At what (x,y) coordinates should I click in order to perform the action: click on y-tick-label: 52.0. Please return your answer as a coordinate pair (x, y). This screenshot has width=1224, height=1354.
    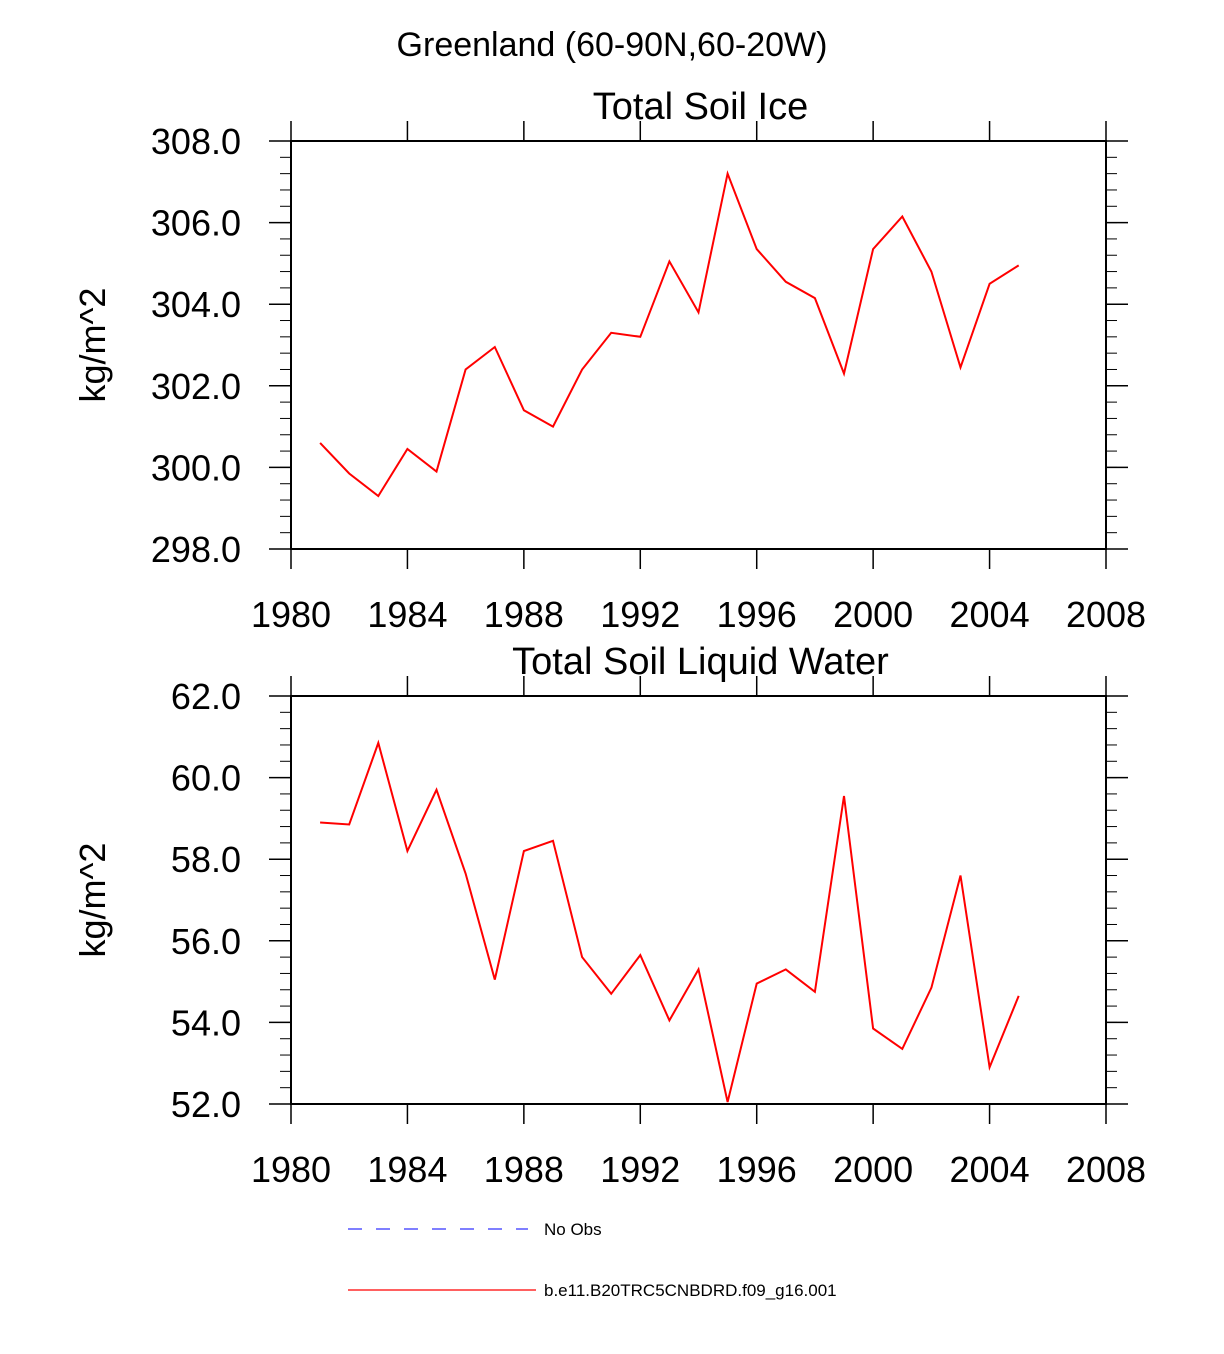
    Looking at the image, I should click on (206, 1104).